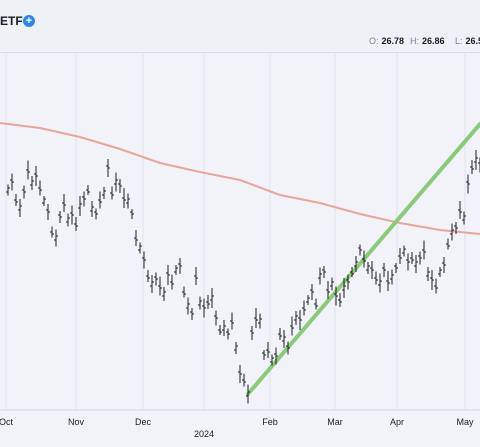 This screenshot has height=447, width=480. Describe the element at coordinates (143, 422) in the screenshot. I see `x-tick-label: Dec` at that location.